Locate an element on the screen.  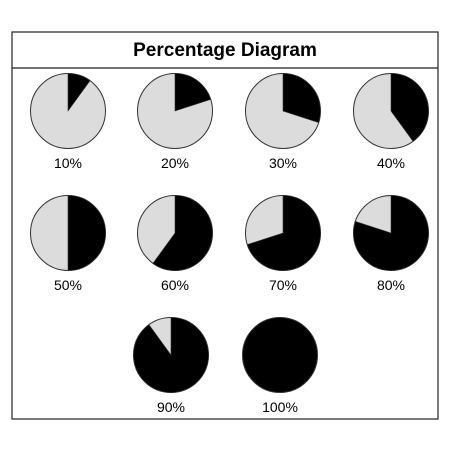
pie-item: 80% is located at coordinates (391, 244).